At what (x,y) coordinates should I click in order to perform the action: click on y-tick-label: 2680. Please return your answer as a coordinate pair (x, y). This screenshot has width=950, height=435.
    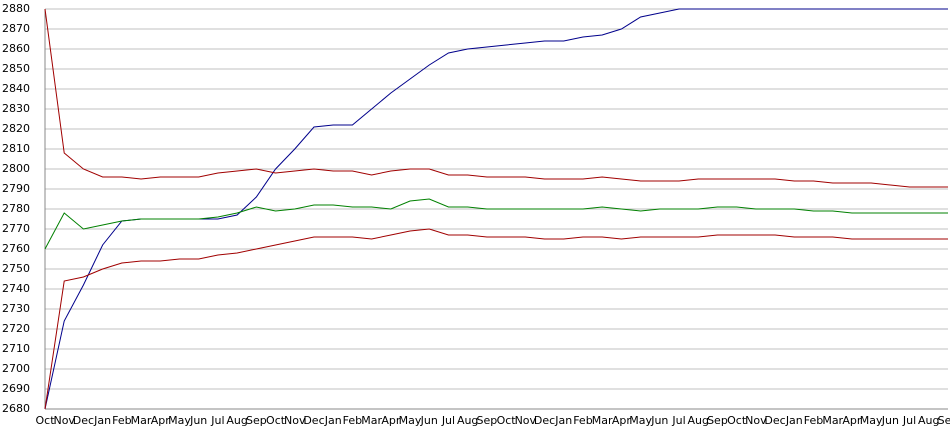
    Looking at the image, I should click on (16, 408).